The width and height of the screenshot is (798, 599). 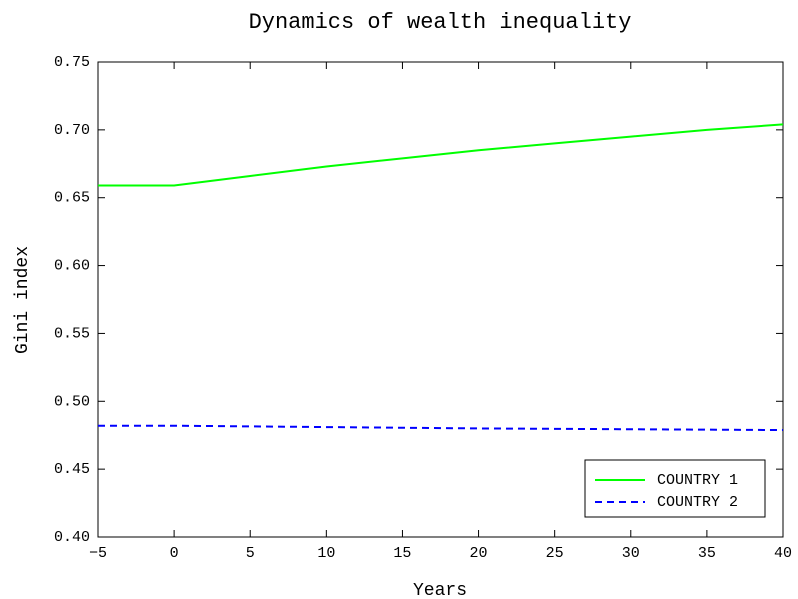 I want to click on y-tick-label: 0.40, so click(x=72, y=537).